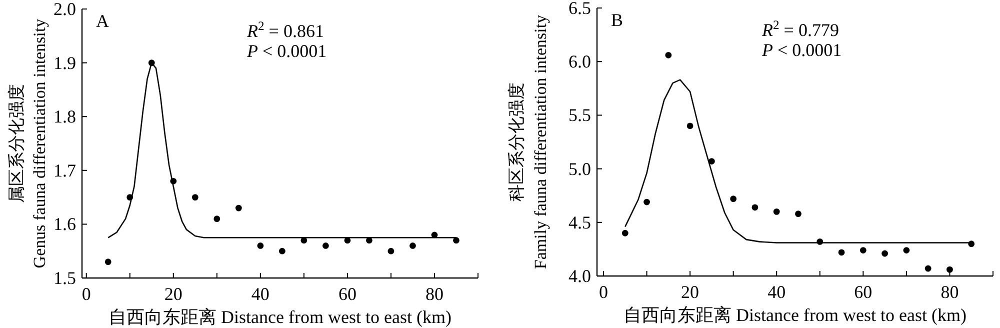 Image resolution: width=1000 pixels, height=328 pixels. What do you see at coordinates (579, 9) in the screenshot?
I see `y-tick-label: 6.5` at bounding box center [579, 9].